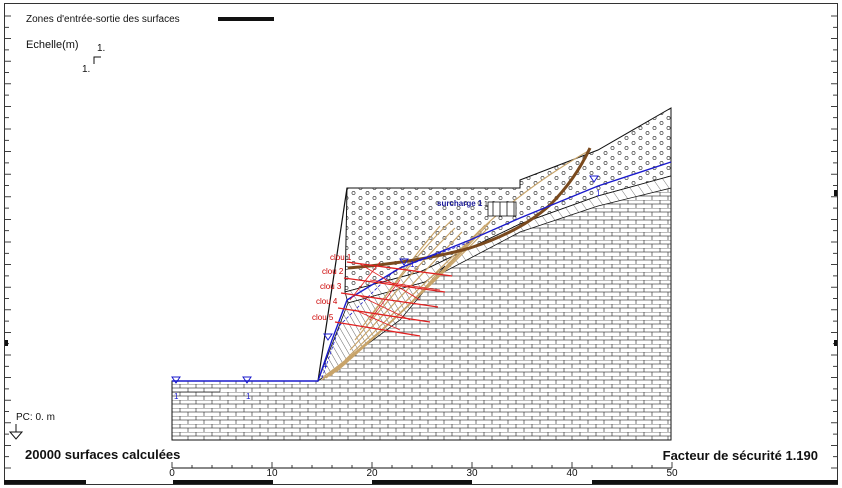 The height and width of the screenshot is (488, 842). What do you see at coordinates (103, 19) in the screenshot?
I see `legend-title: Zones d'entrée-sortie des surfaces` at bounding box center [103, 19].